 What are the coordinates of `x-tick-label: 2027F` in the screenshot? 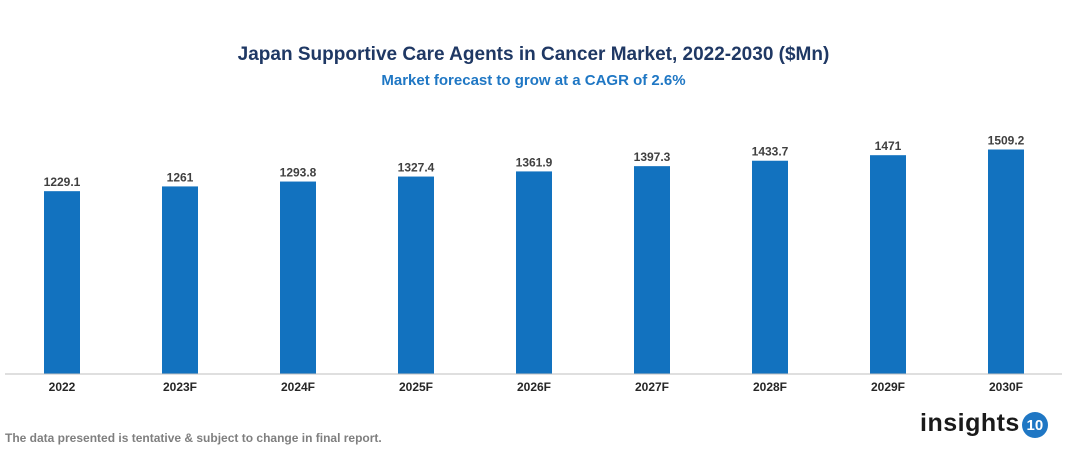 It's located at (652, 387).